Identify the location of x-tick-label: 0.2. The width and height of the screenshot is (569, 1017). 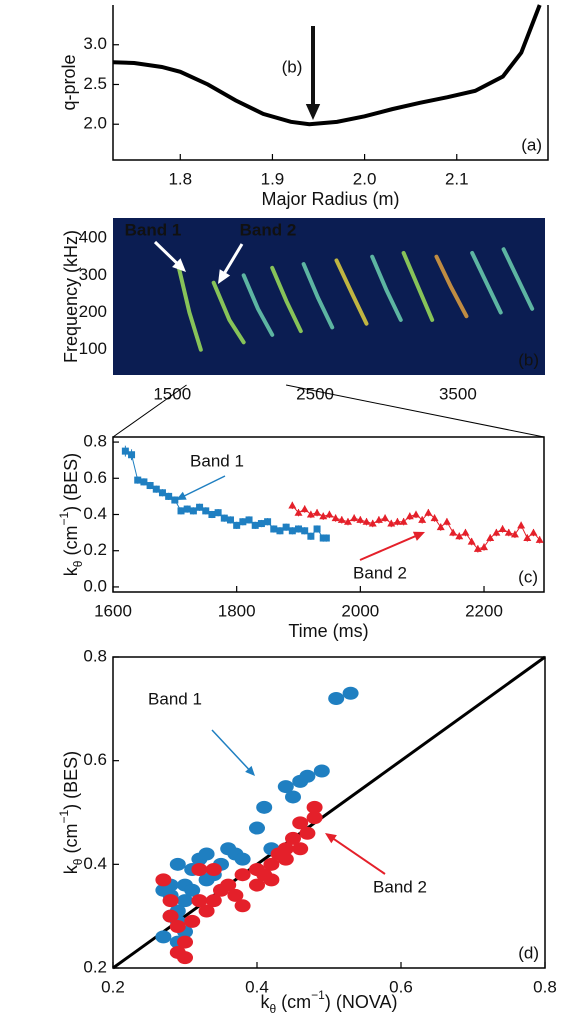
(113, 986).